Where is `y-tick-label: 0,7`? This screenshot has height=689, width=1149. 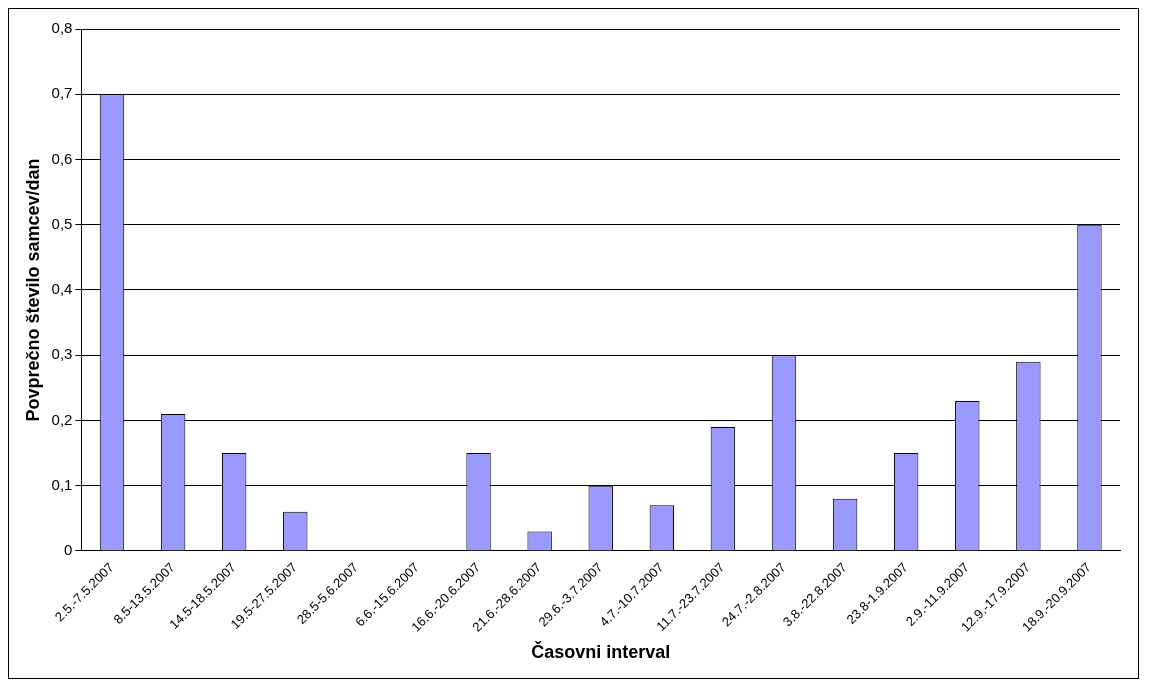
y-tick-label: 0,7 is located at coordinates (62, 93).